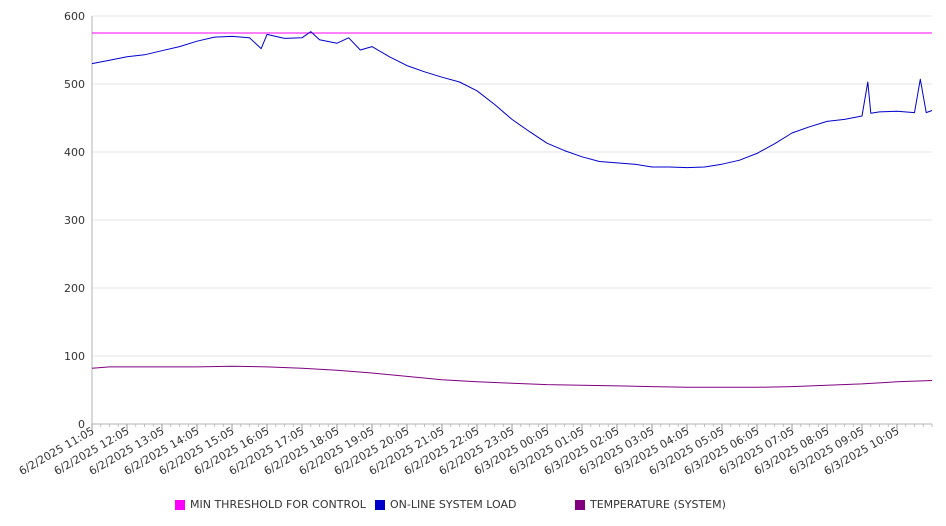  I want to click on legend-label: MIN THRESHOLD FOR CONTROL, so click(278, 504).